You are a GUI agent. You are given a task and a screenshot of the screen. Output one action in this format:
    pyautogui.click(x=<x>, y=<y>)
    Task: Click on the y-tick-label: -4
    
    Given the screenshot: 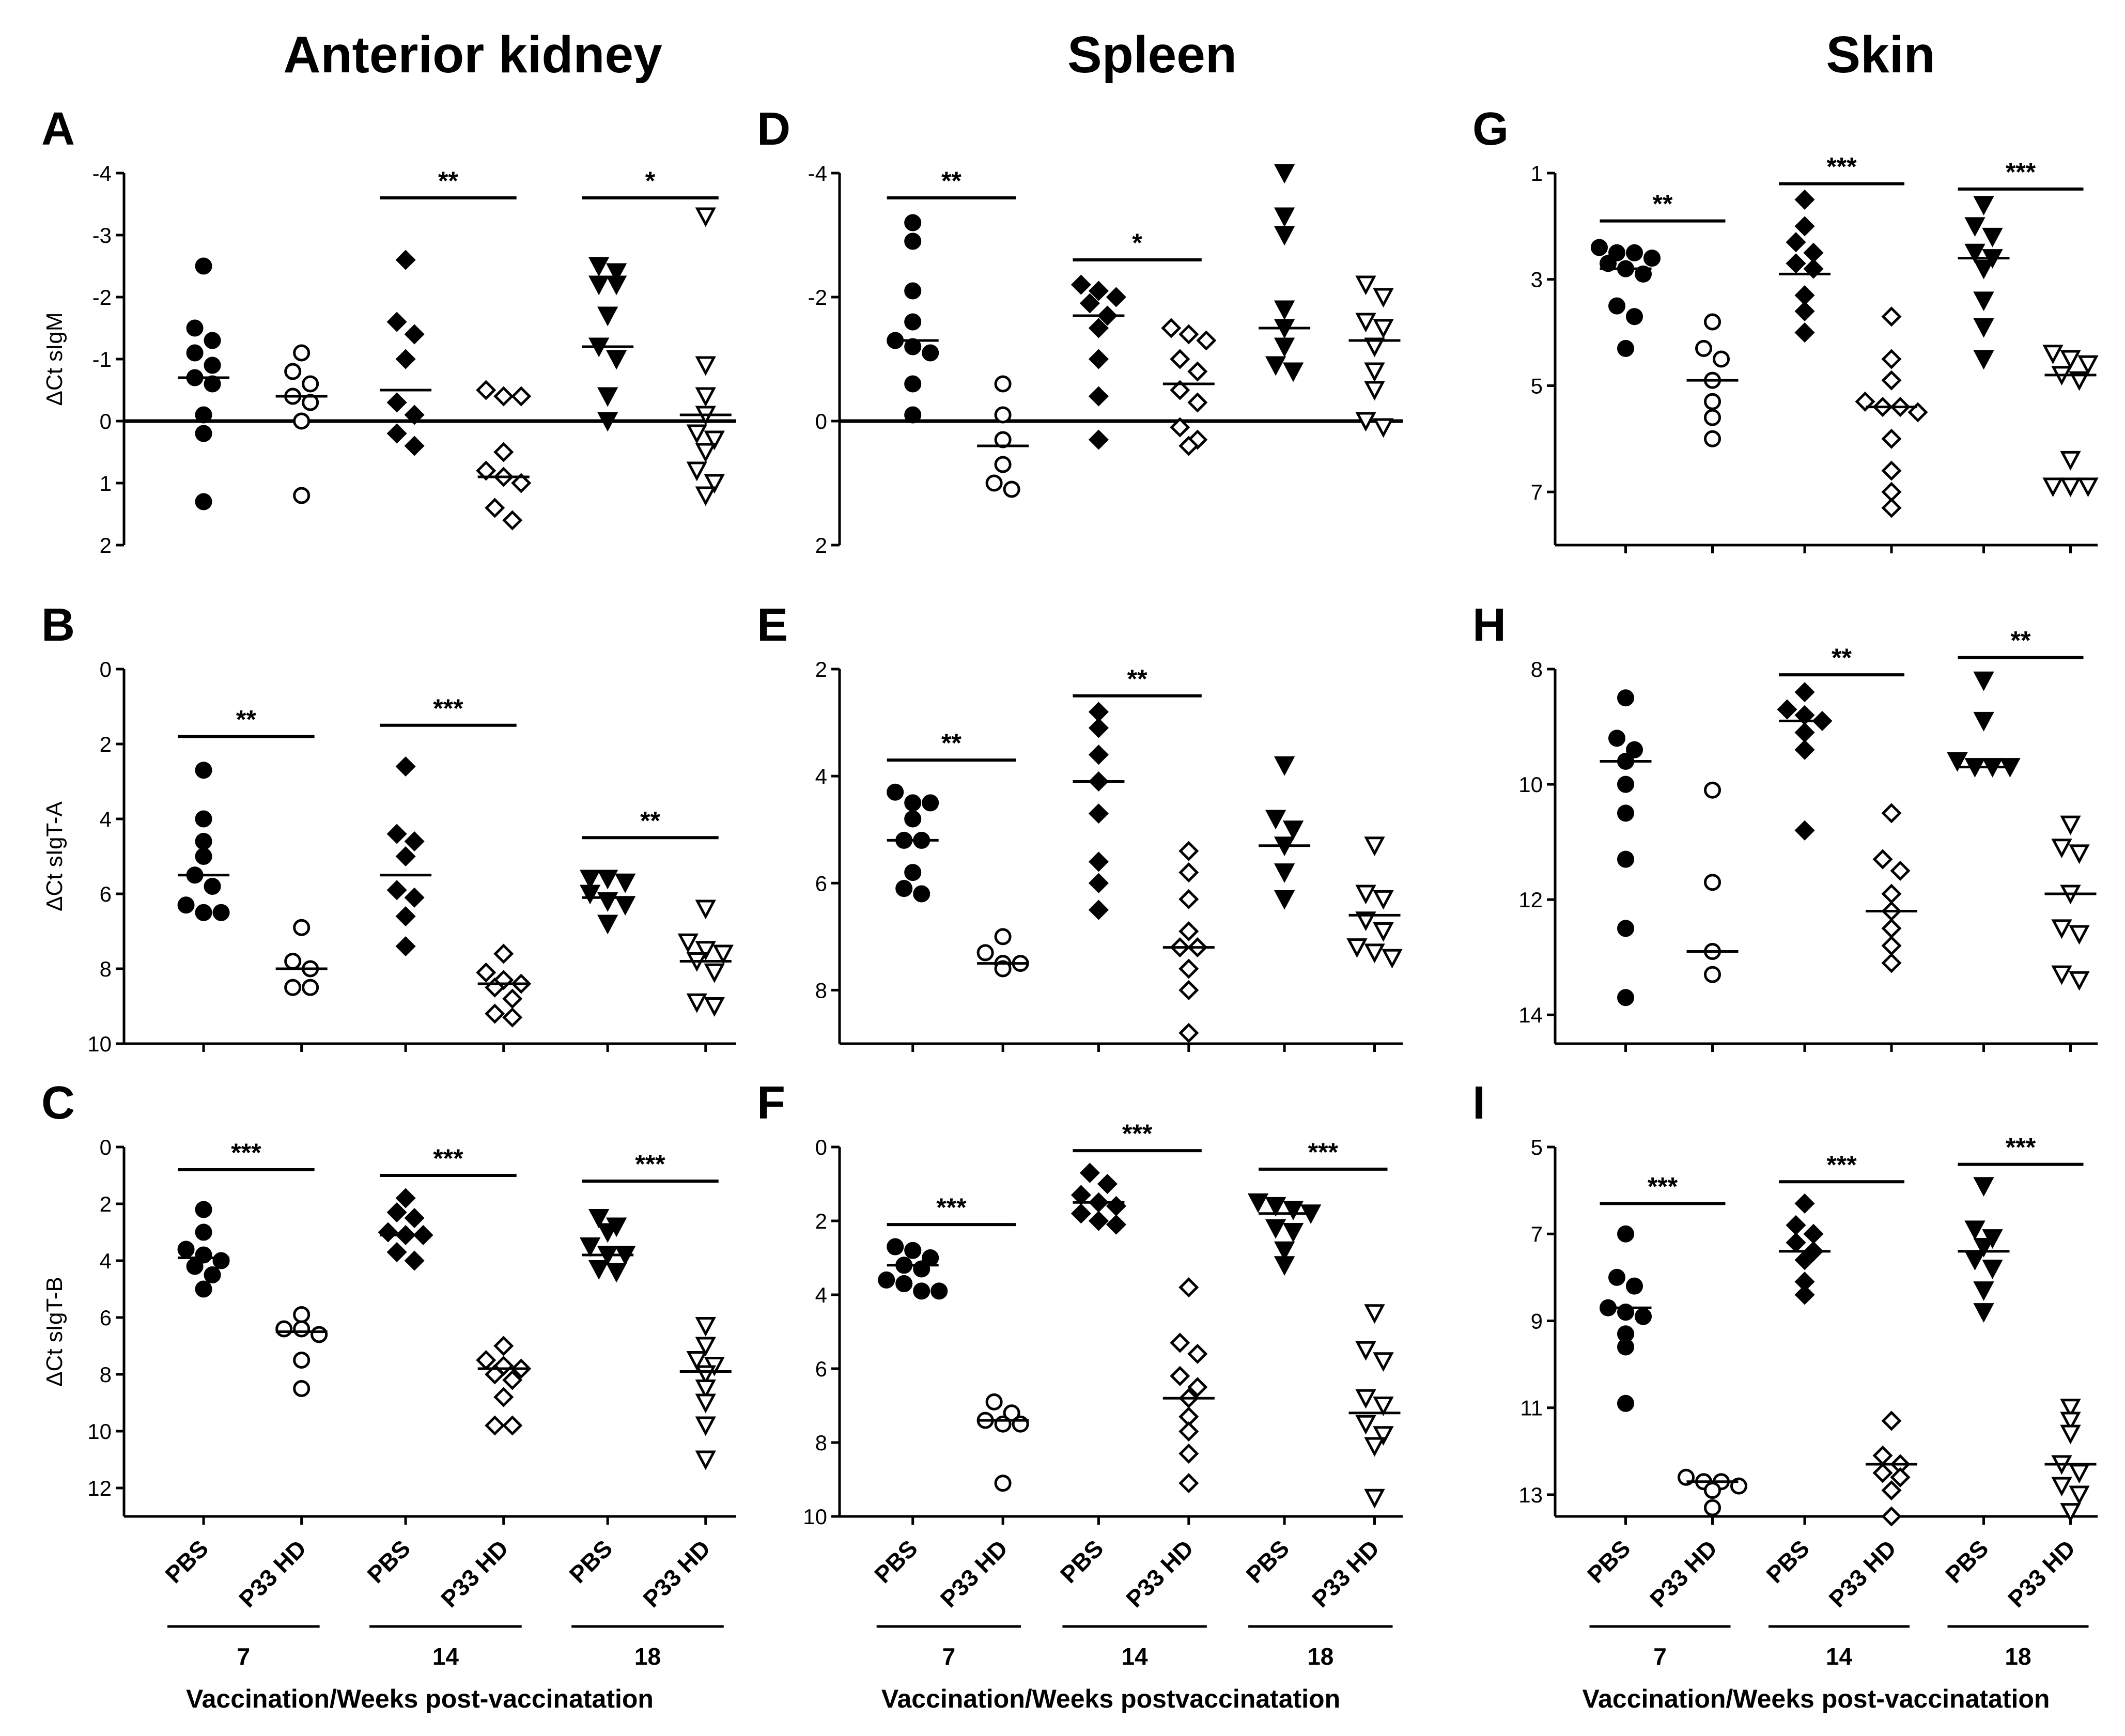 What is the action you would take?
    pyautogui.click(x=102, y=173)
    